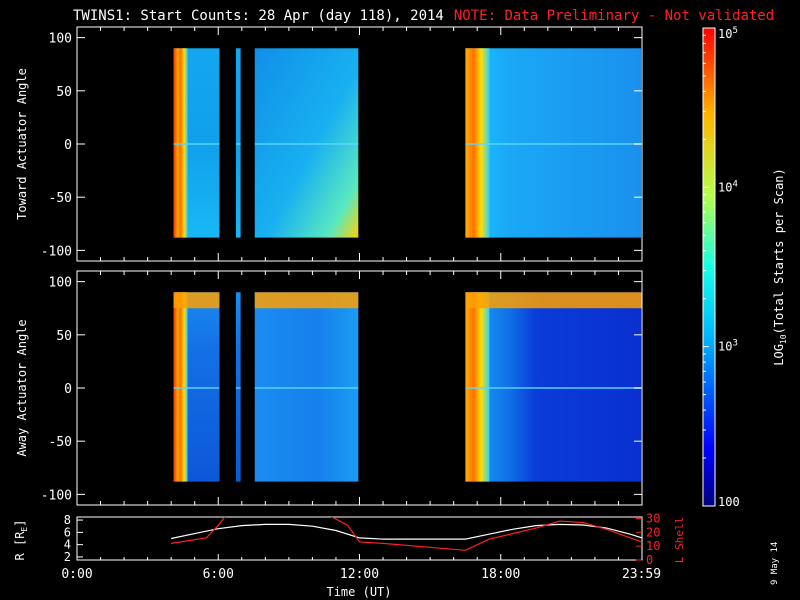 The width and height of the screenshot is (800, 600). I want to click on p1-ytick-label: -50, so click(60, 198).